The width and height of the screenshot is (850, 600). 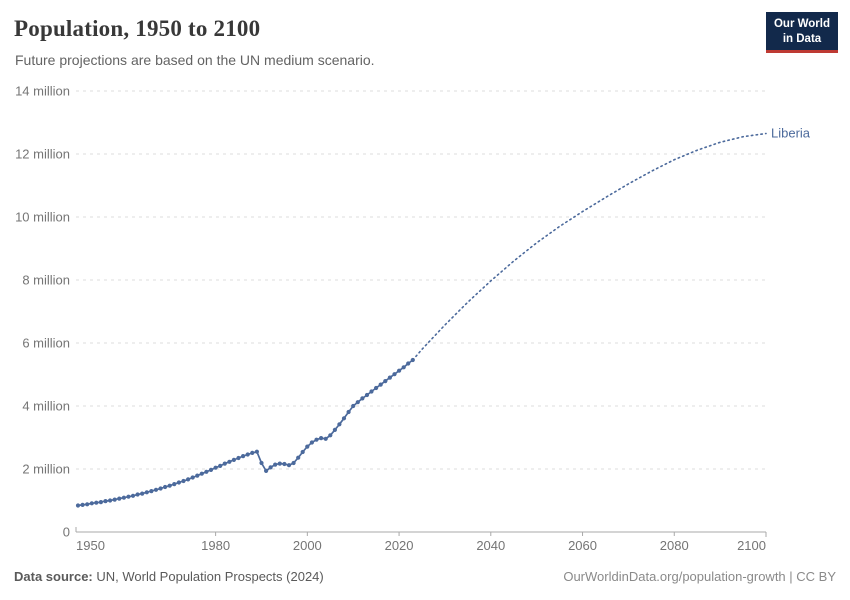 What do you see at coordinates (801, 24) in the screenshot?
I see `owid-logo-line1: Our World` at bounding box center [801, 24].